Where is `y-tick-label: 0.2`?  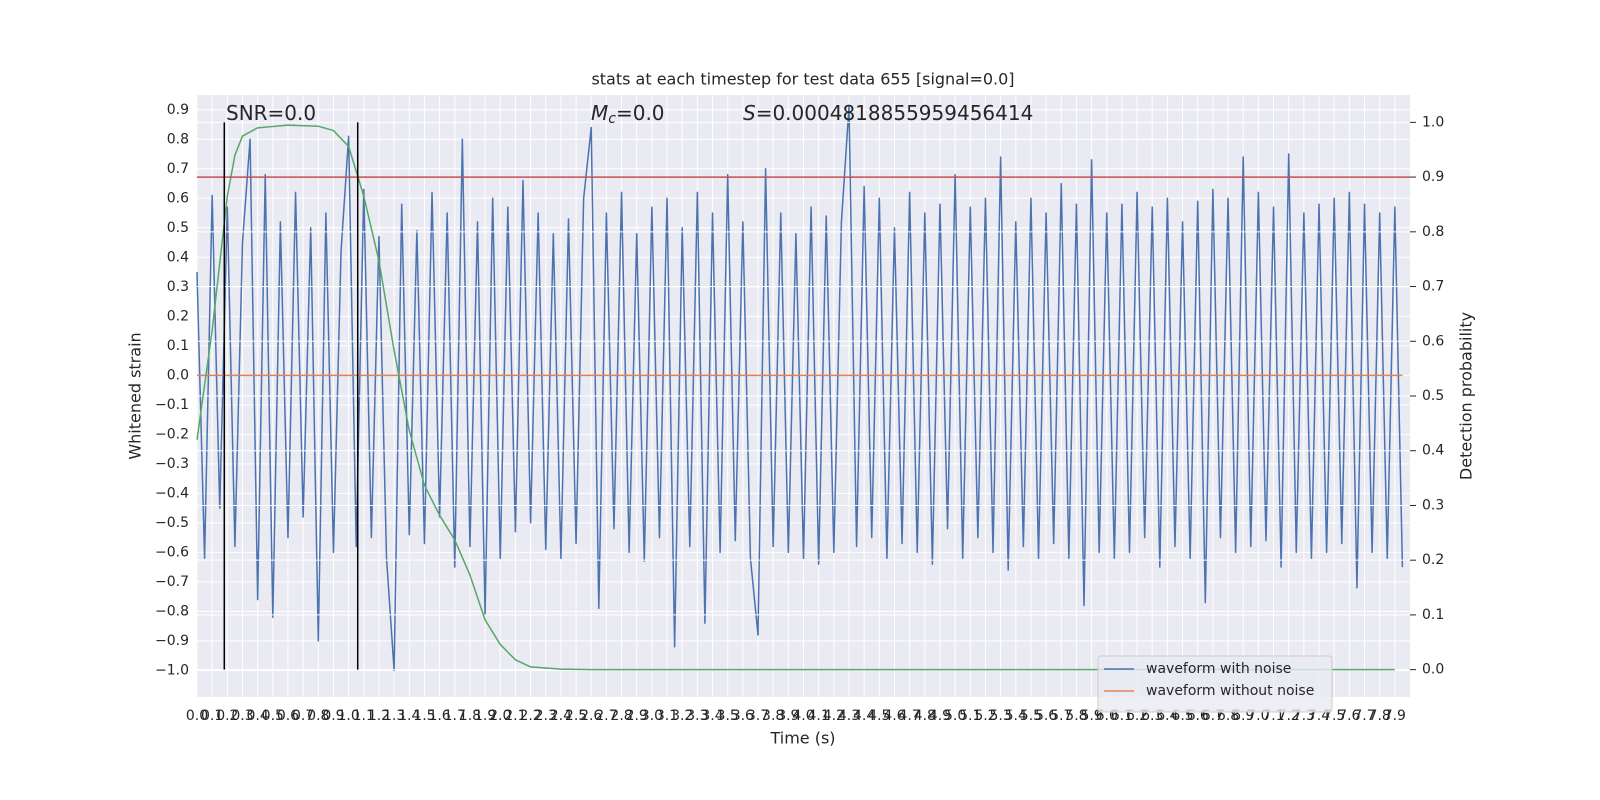 y-tick-label: 0.2 is located at coordinates (178, 316).